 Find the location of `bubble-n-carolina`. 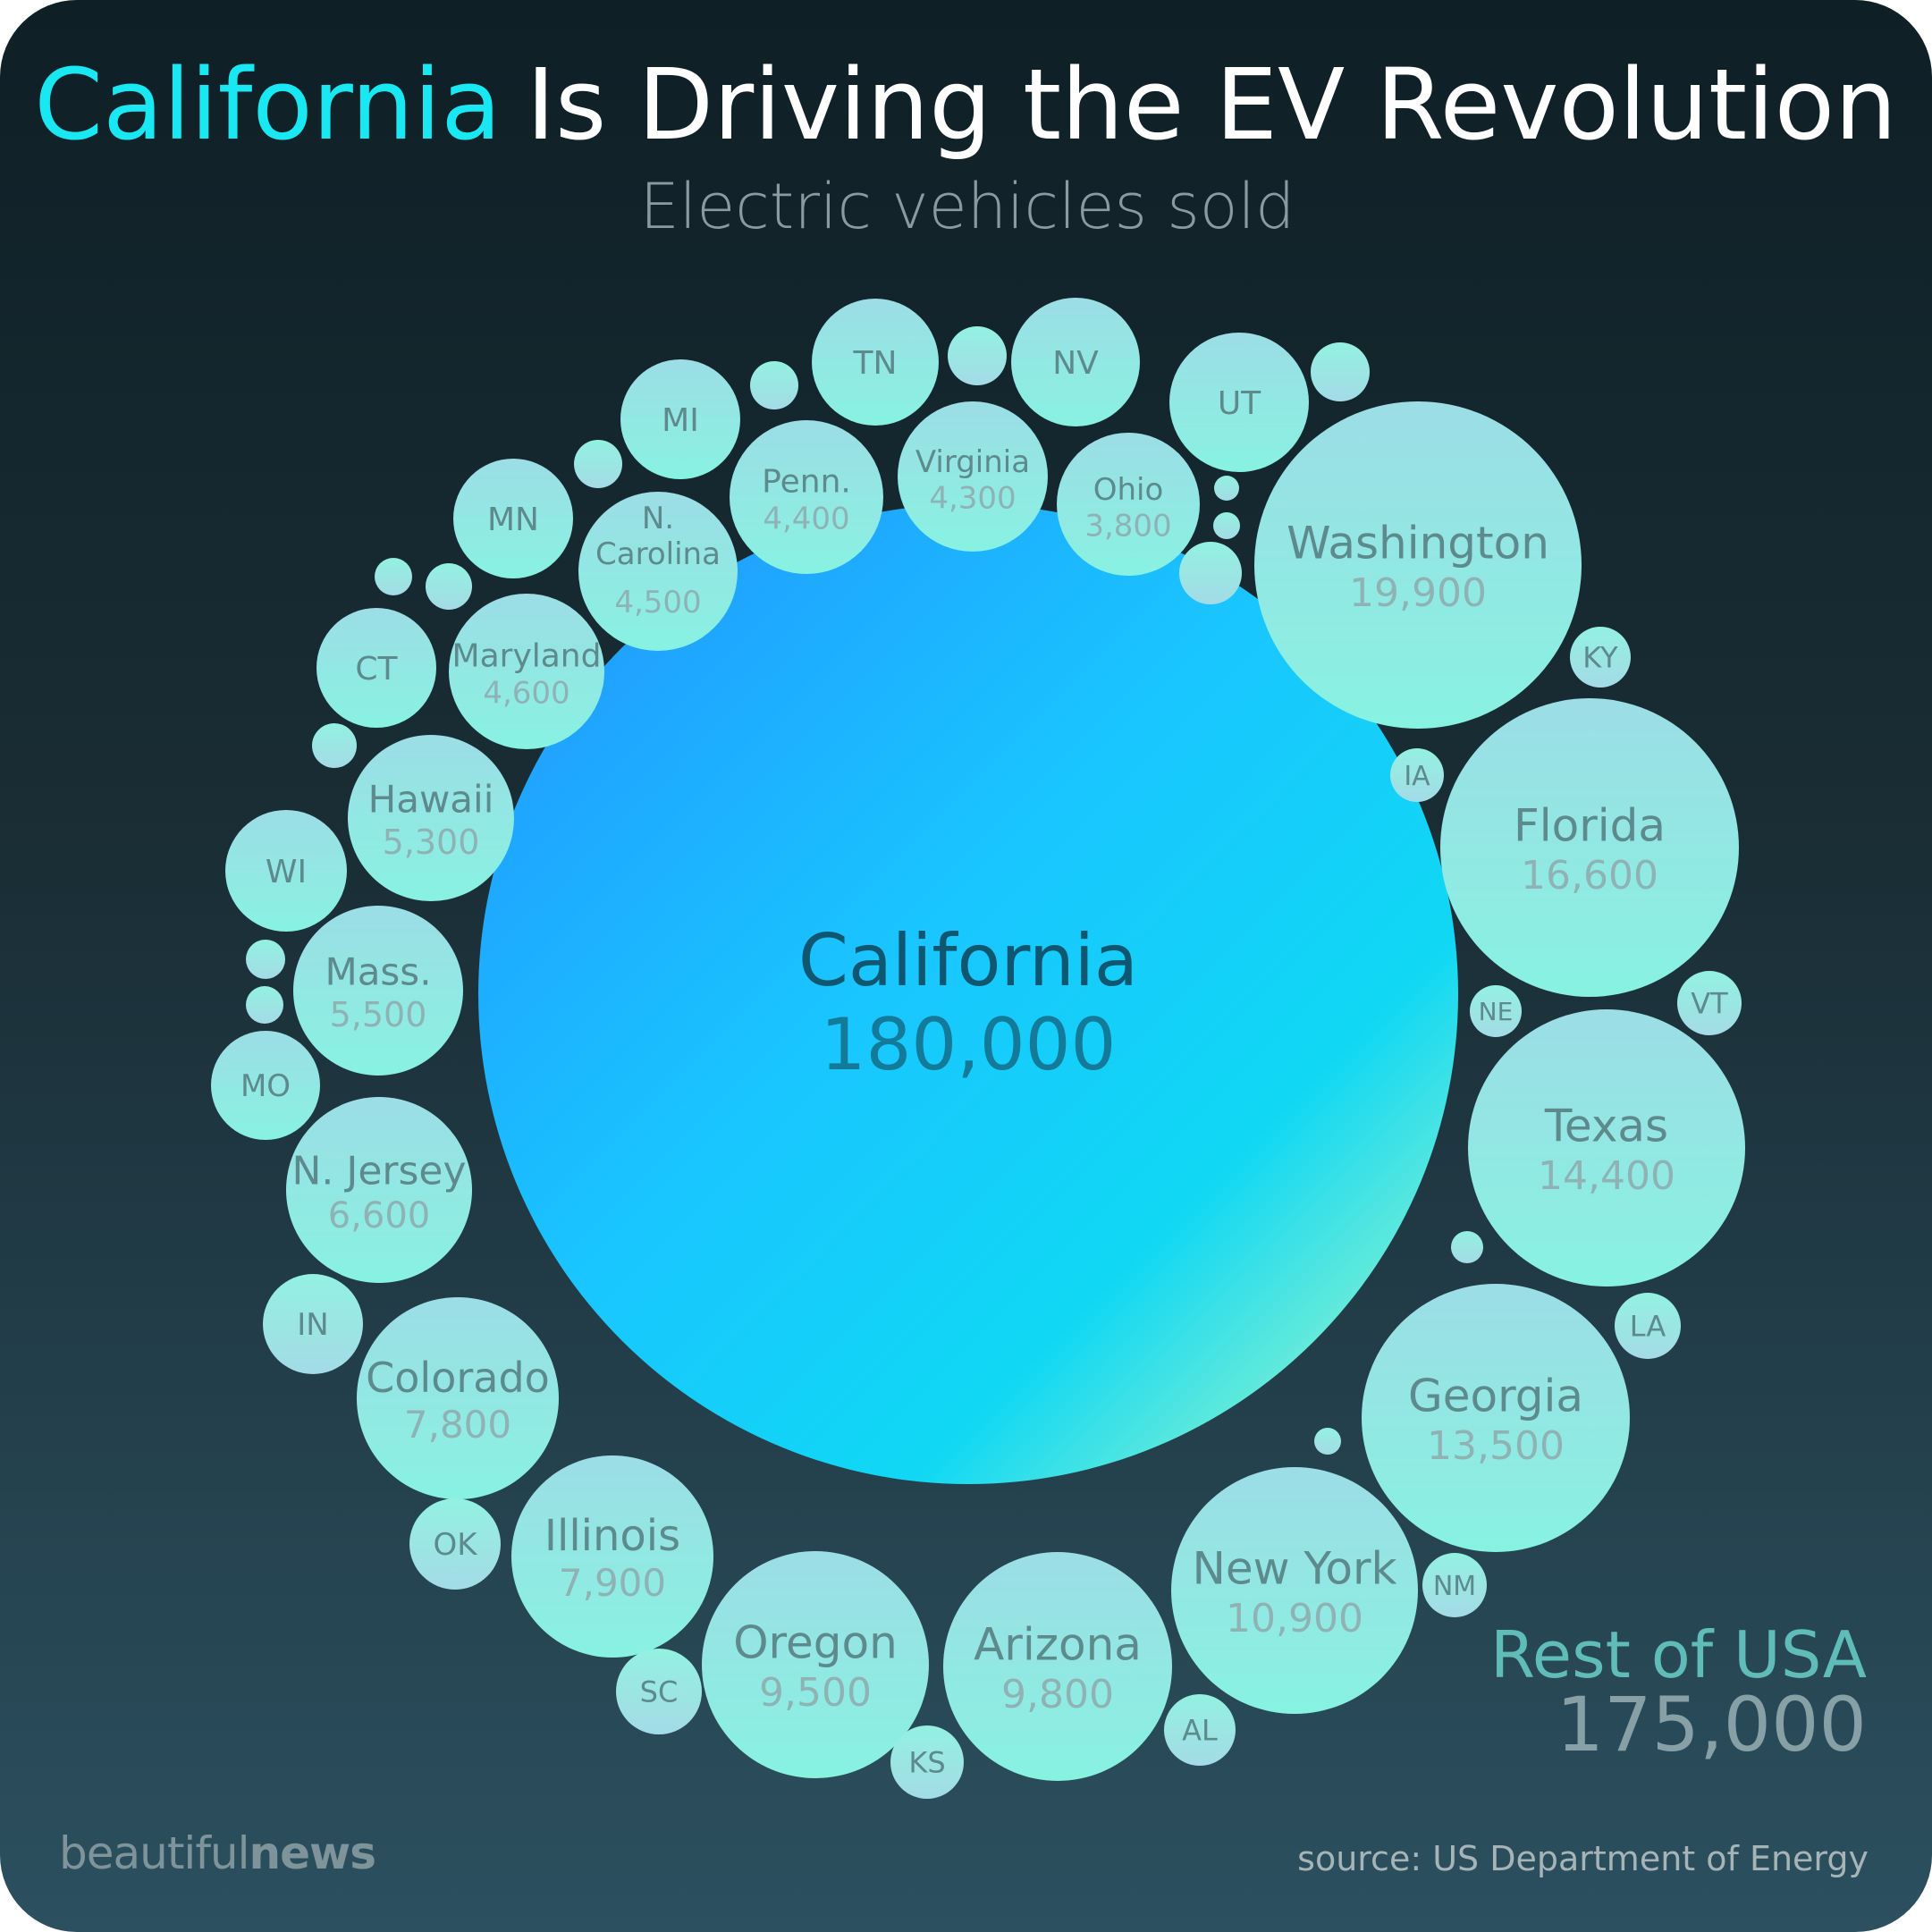

bubble-n-carolina is located at coordinates (658, 571).